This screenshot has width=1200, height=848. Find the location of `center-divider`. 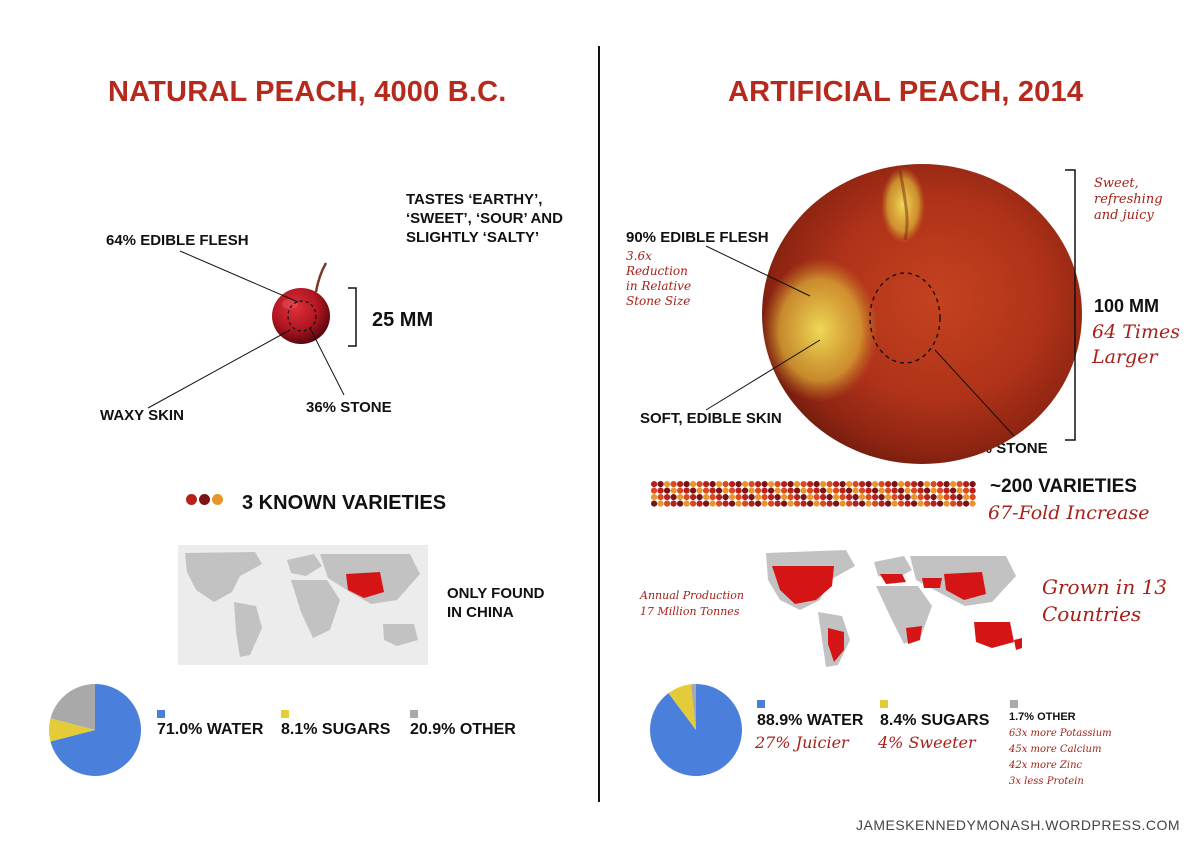

center-divider is located at coordinates (599, 424).